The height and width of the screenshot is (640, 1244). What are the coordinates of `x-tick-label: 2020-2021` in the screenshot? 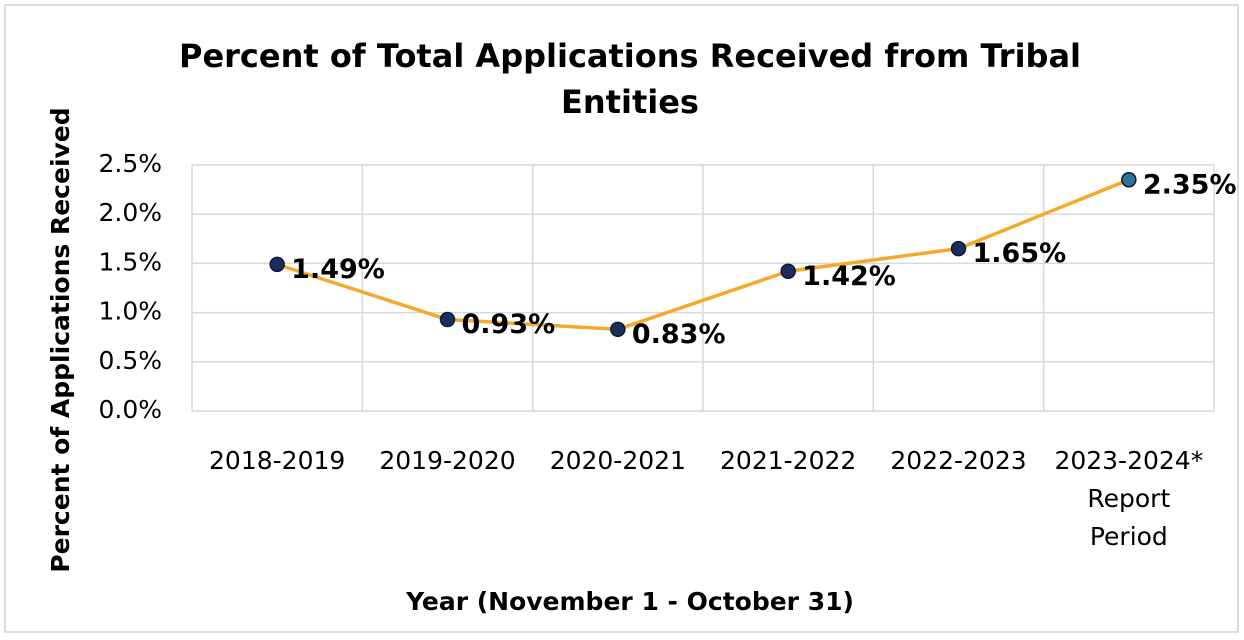 It's located at (618, 460).